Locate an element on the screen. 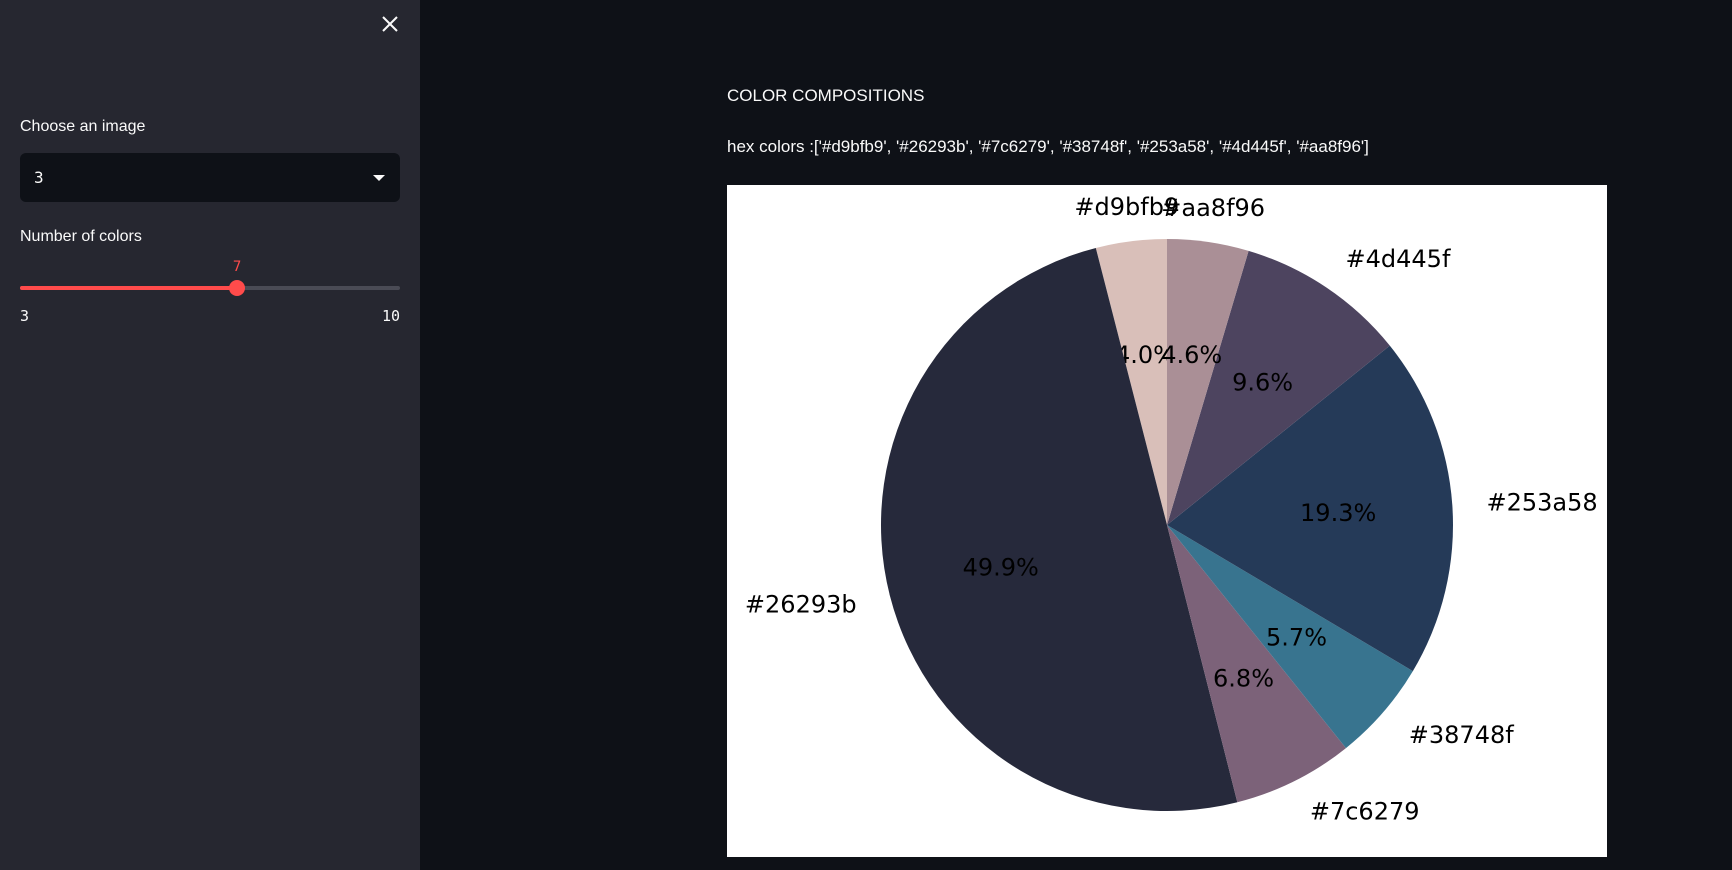 The image size is (1732, 870). pie-label-2: #7c6279 is located at coordinates (1365, 812).